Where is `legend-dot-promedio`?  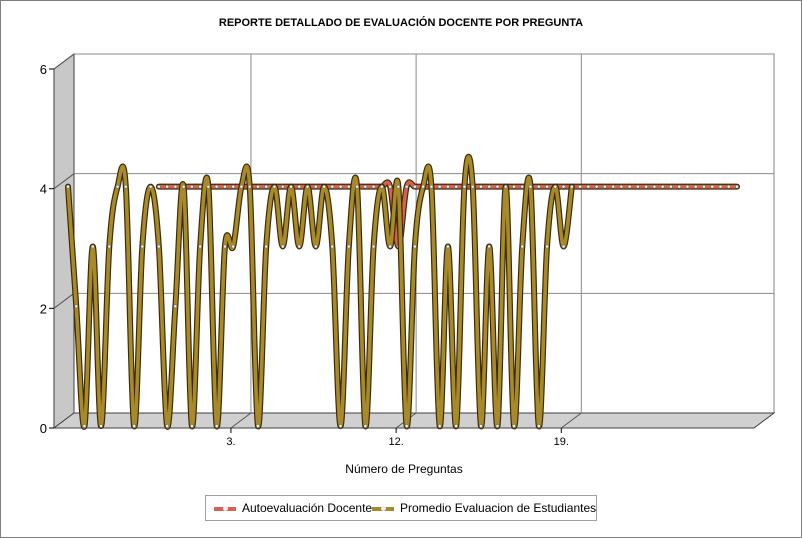
legend-dot-promedio is located at coordinates (383, 508).